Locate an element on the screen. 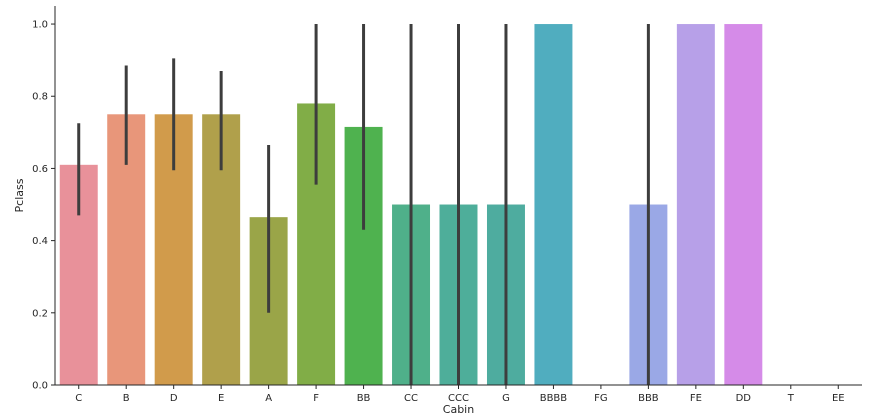 The width and height of the screenshot is (869, 419). x-tick-label: DD is located at coordinates (744, 398).